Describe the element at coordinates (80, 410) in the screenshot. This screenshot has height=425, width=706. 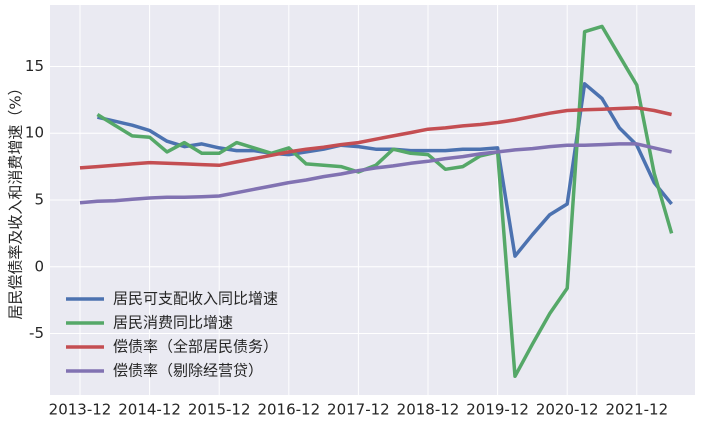
I see `x-tick-label: 2013-12` at that location.